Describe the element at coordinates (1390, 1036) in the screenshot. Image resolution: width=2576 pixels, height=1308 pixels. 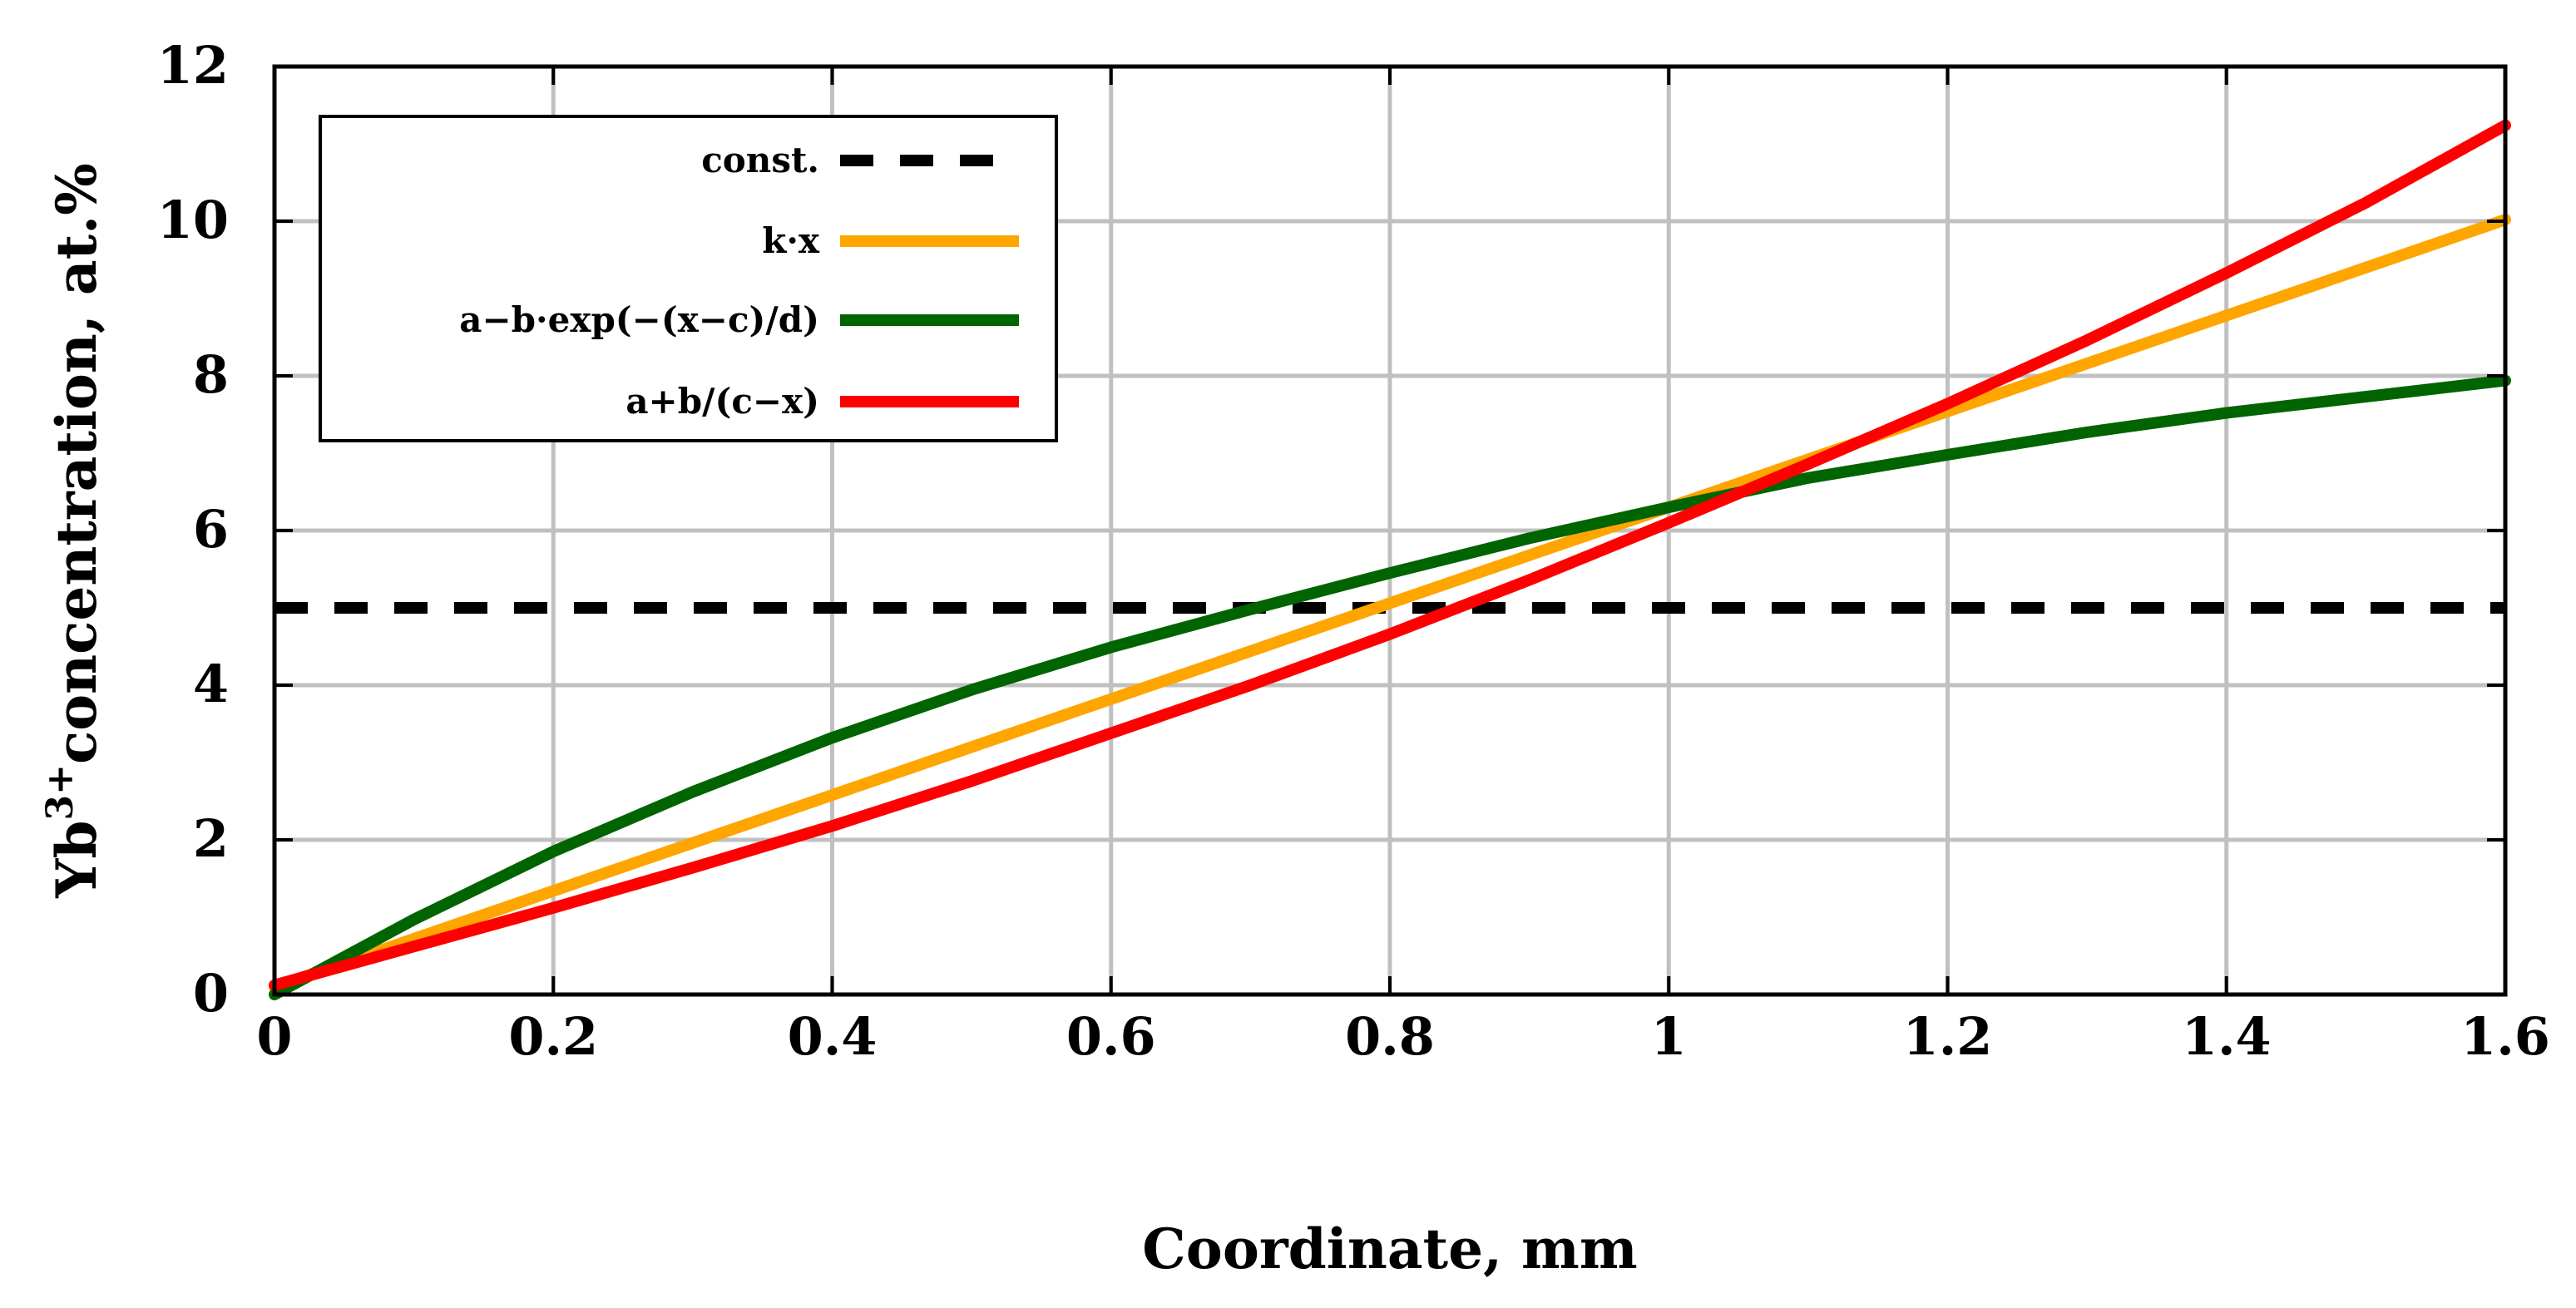
I see `x-tick-label: 0.8` at that location.